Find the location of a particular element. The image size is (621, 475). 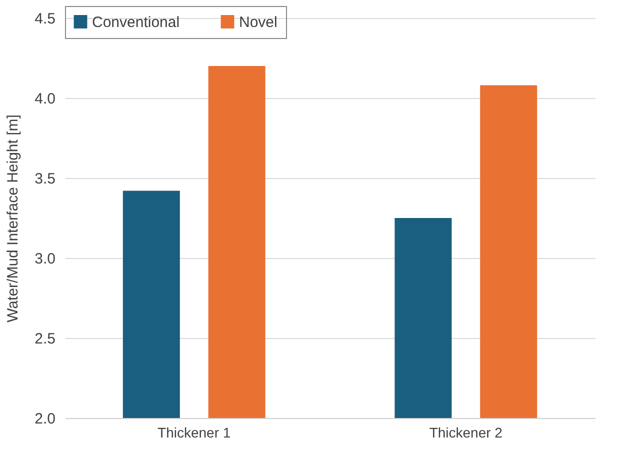

x-tick-label: Thickener 2 is located at coordinates (466, 432).